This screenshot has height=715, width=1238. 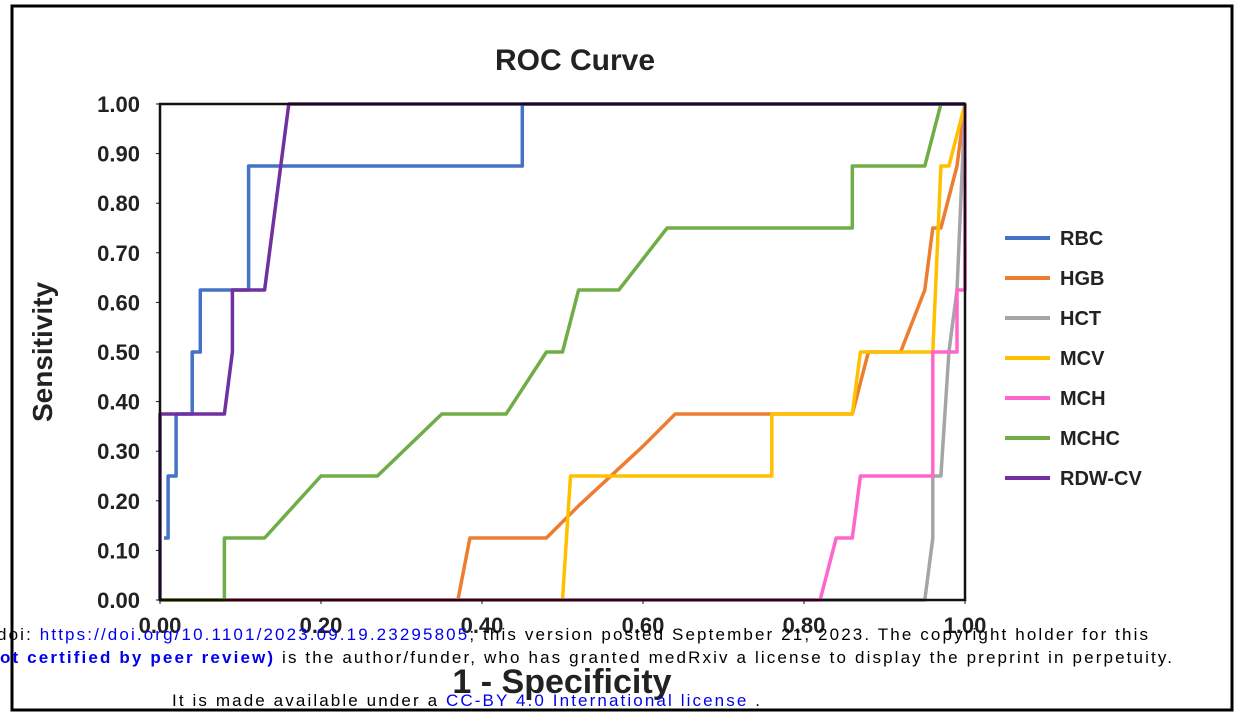 I want to click on y-tick-label: 0.30, so click(x=118, y=451).